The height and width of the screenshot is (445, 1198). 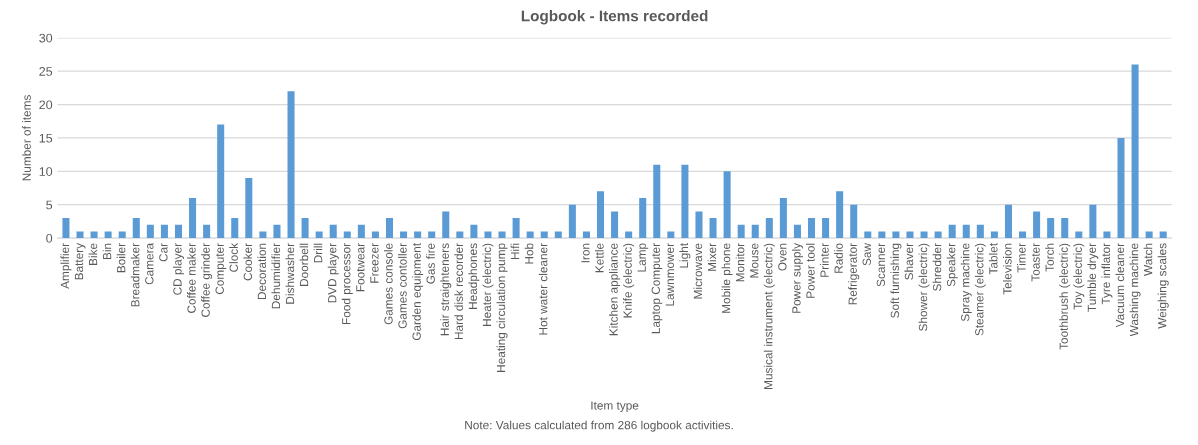 I want to click on x-tick-label: Tyre inflator, so click(x=1107, y=274).